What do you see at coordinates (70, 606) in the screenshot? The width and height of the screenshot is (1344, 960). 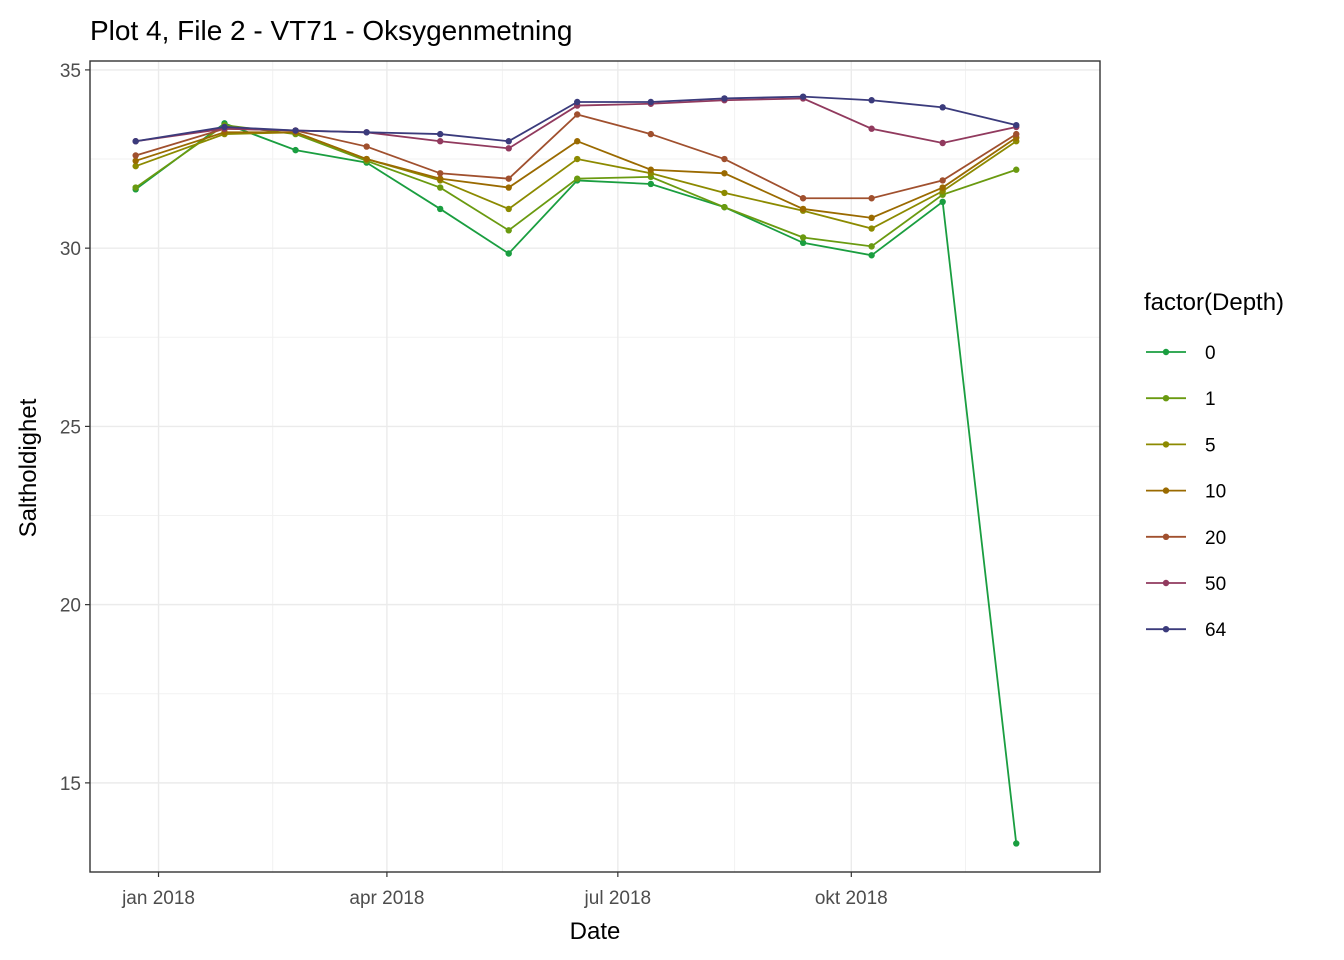 I see `y-tick-label: 20` at bounding box center [70, 606].